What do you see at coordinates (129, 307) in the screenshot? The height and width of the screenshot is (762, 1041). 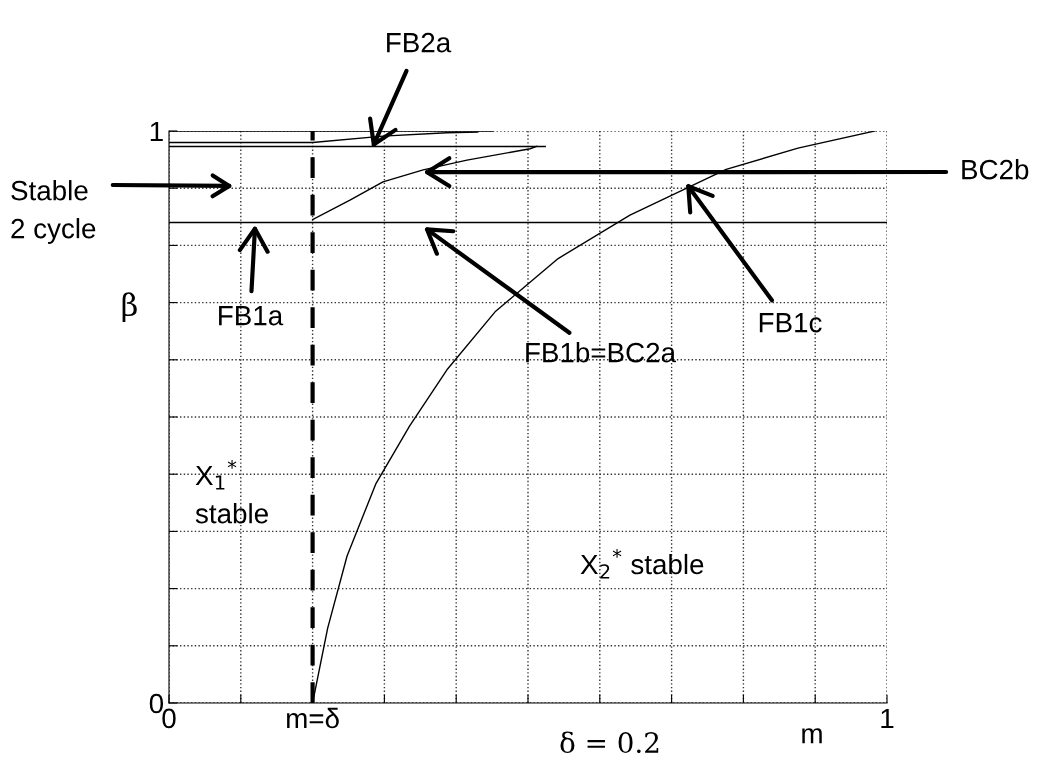 I see `y-axis-title: β` at bounding box center [129, 307].